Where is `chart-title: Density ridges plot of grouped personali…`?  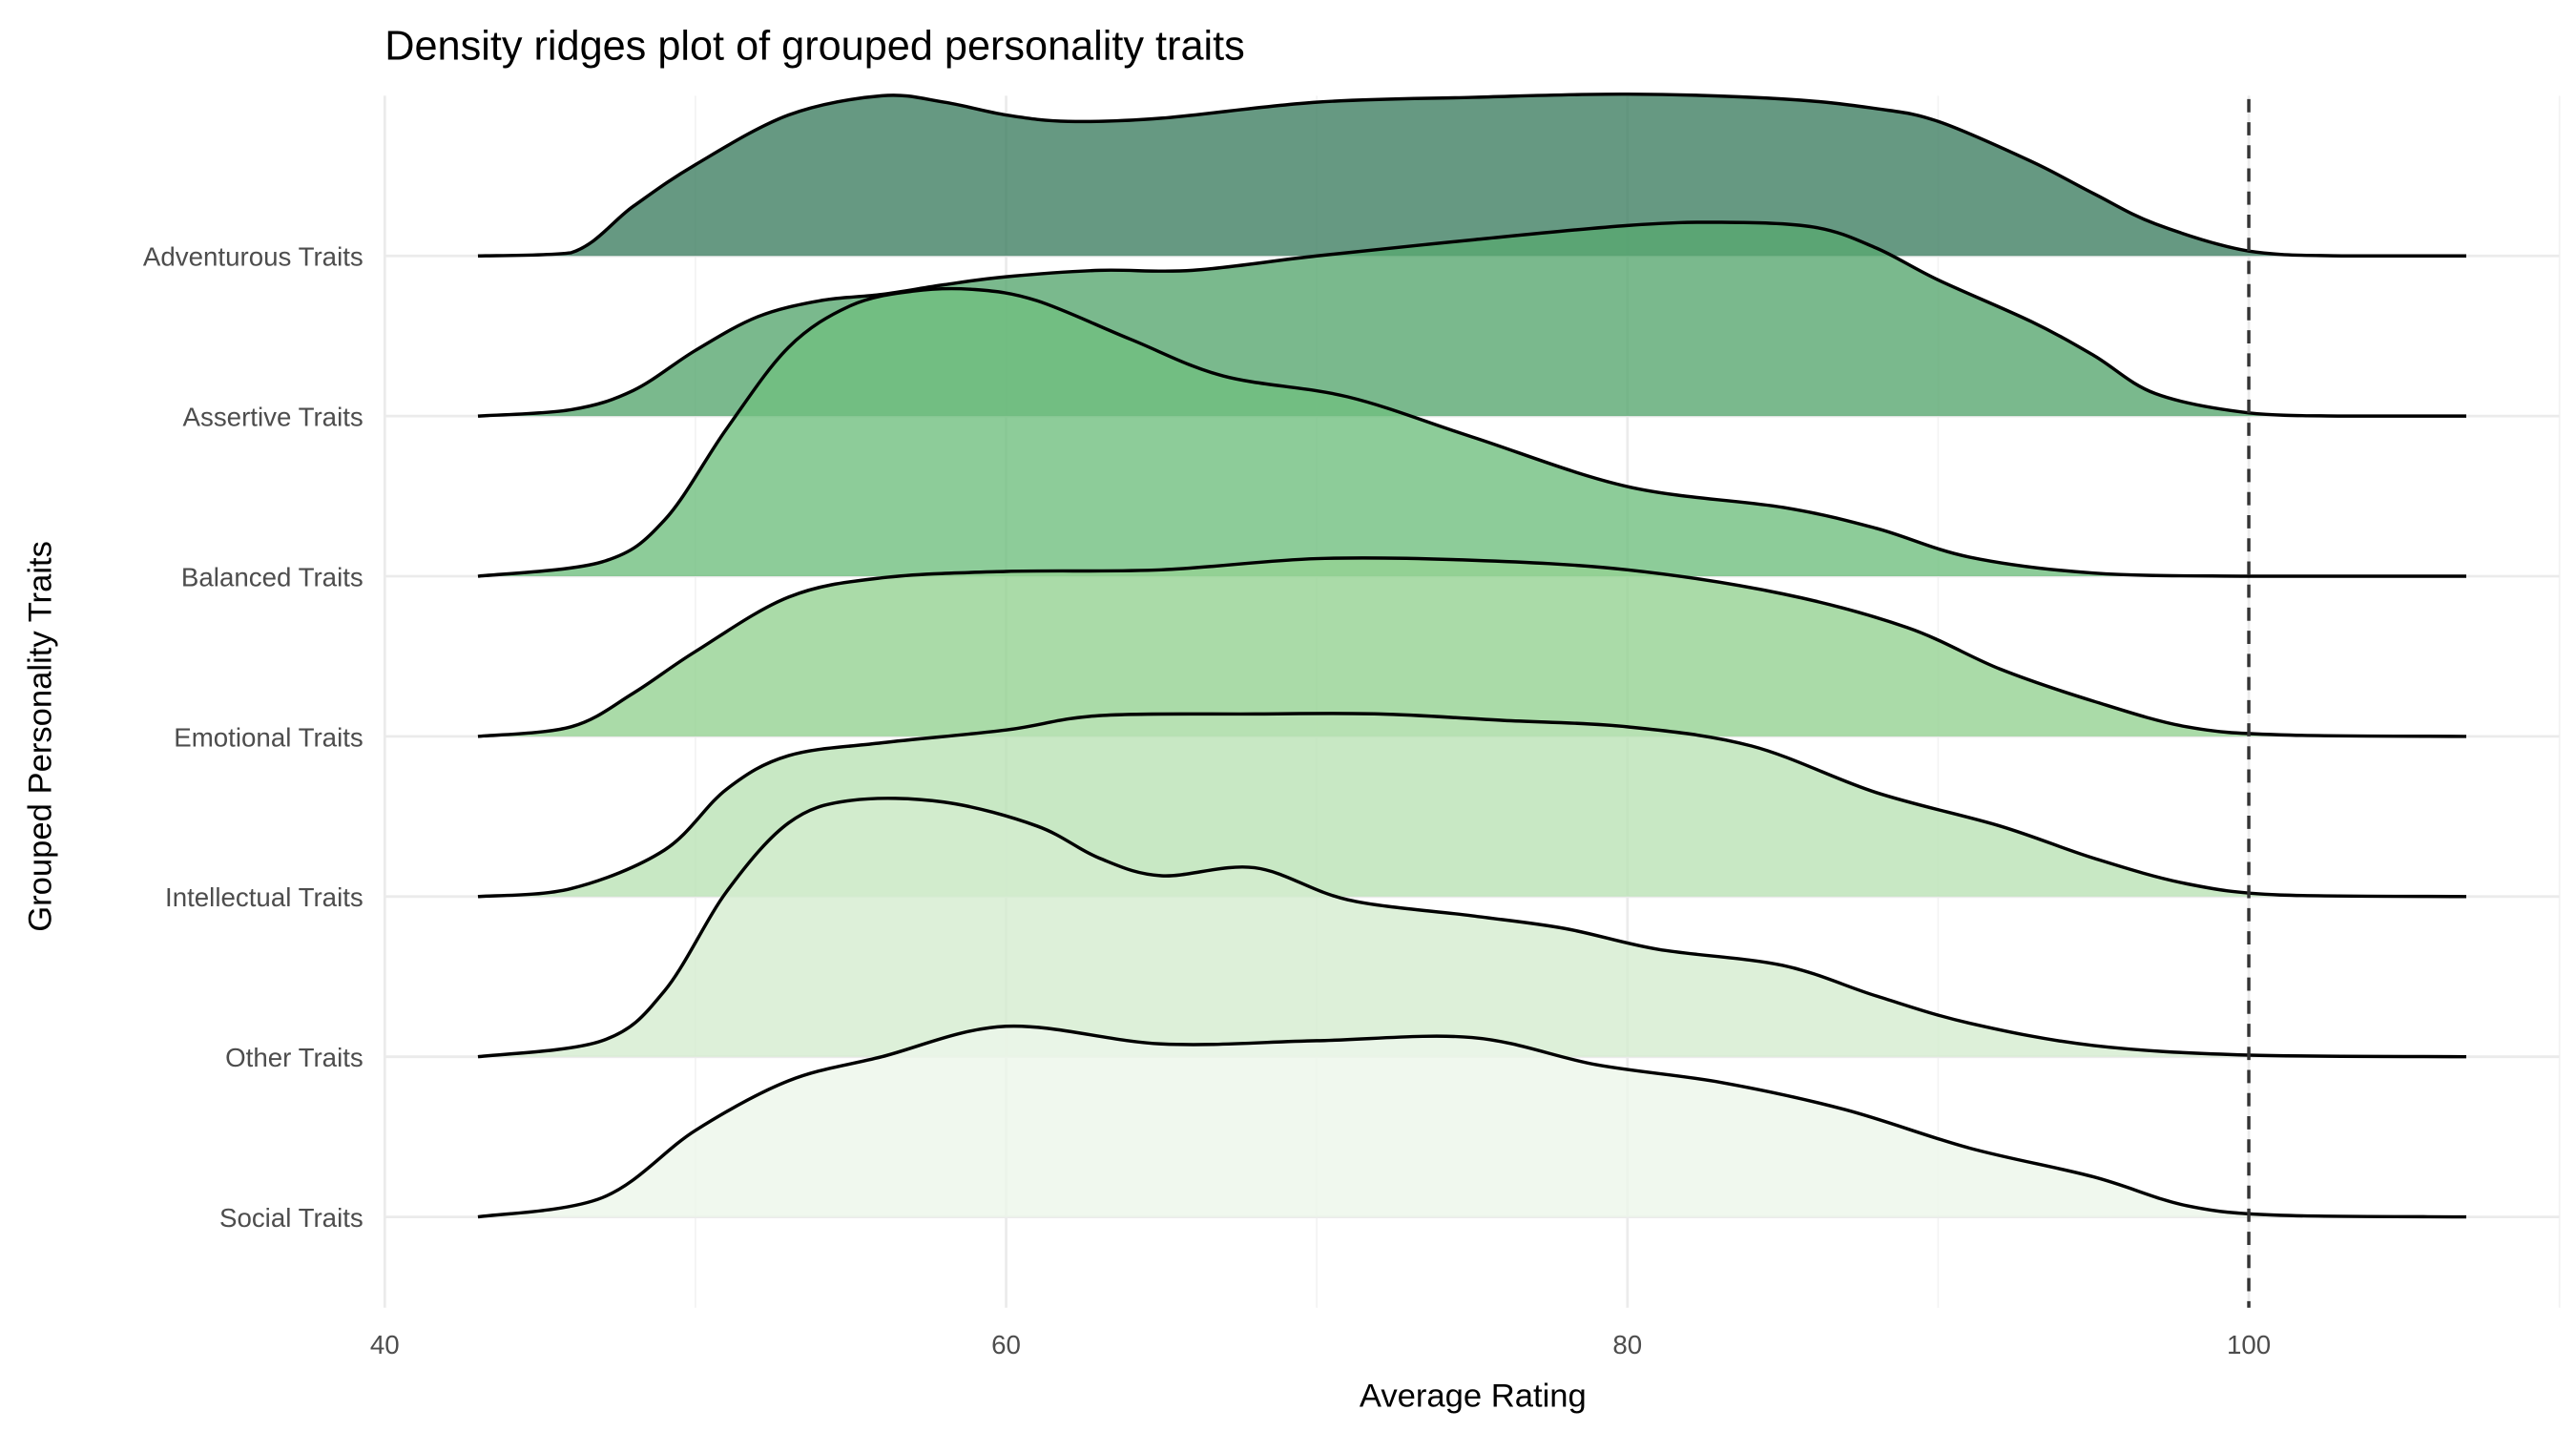 chart-title: Density ridges plot of grouped personali… is located at coordinates (814, 46).